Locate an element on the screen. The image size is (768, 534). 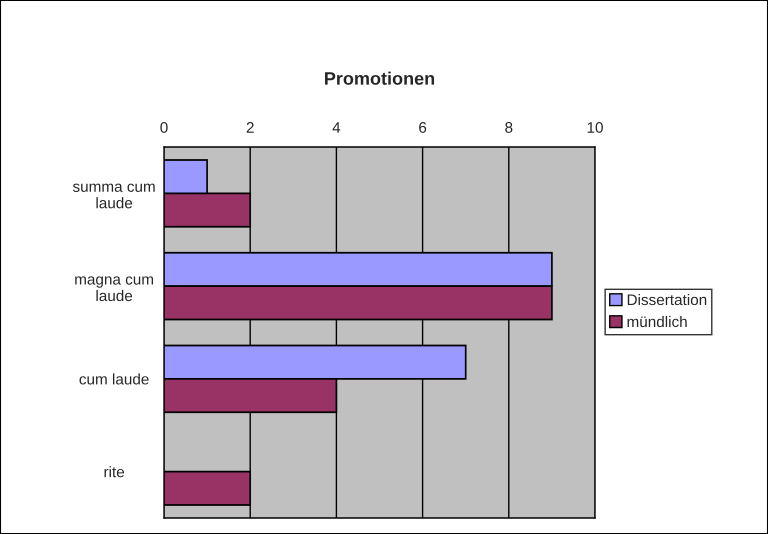
y-tick-label: magna cum laude is located at coordinates (114, 289).